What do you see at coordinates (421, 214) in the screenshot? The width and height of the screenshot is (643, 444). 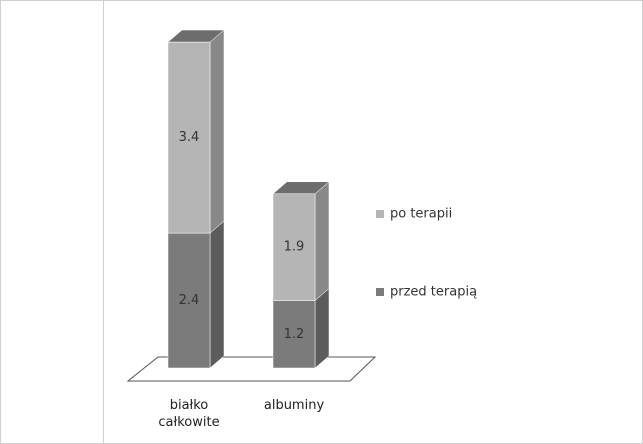 I see `legend-label: po terapii` at bounding box center [421, 214].